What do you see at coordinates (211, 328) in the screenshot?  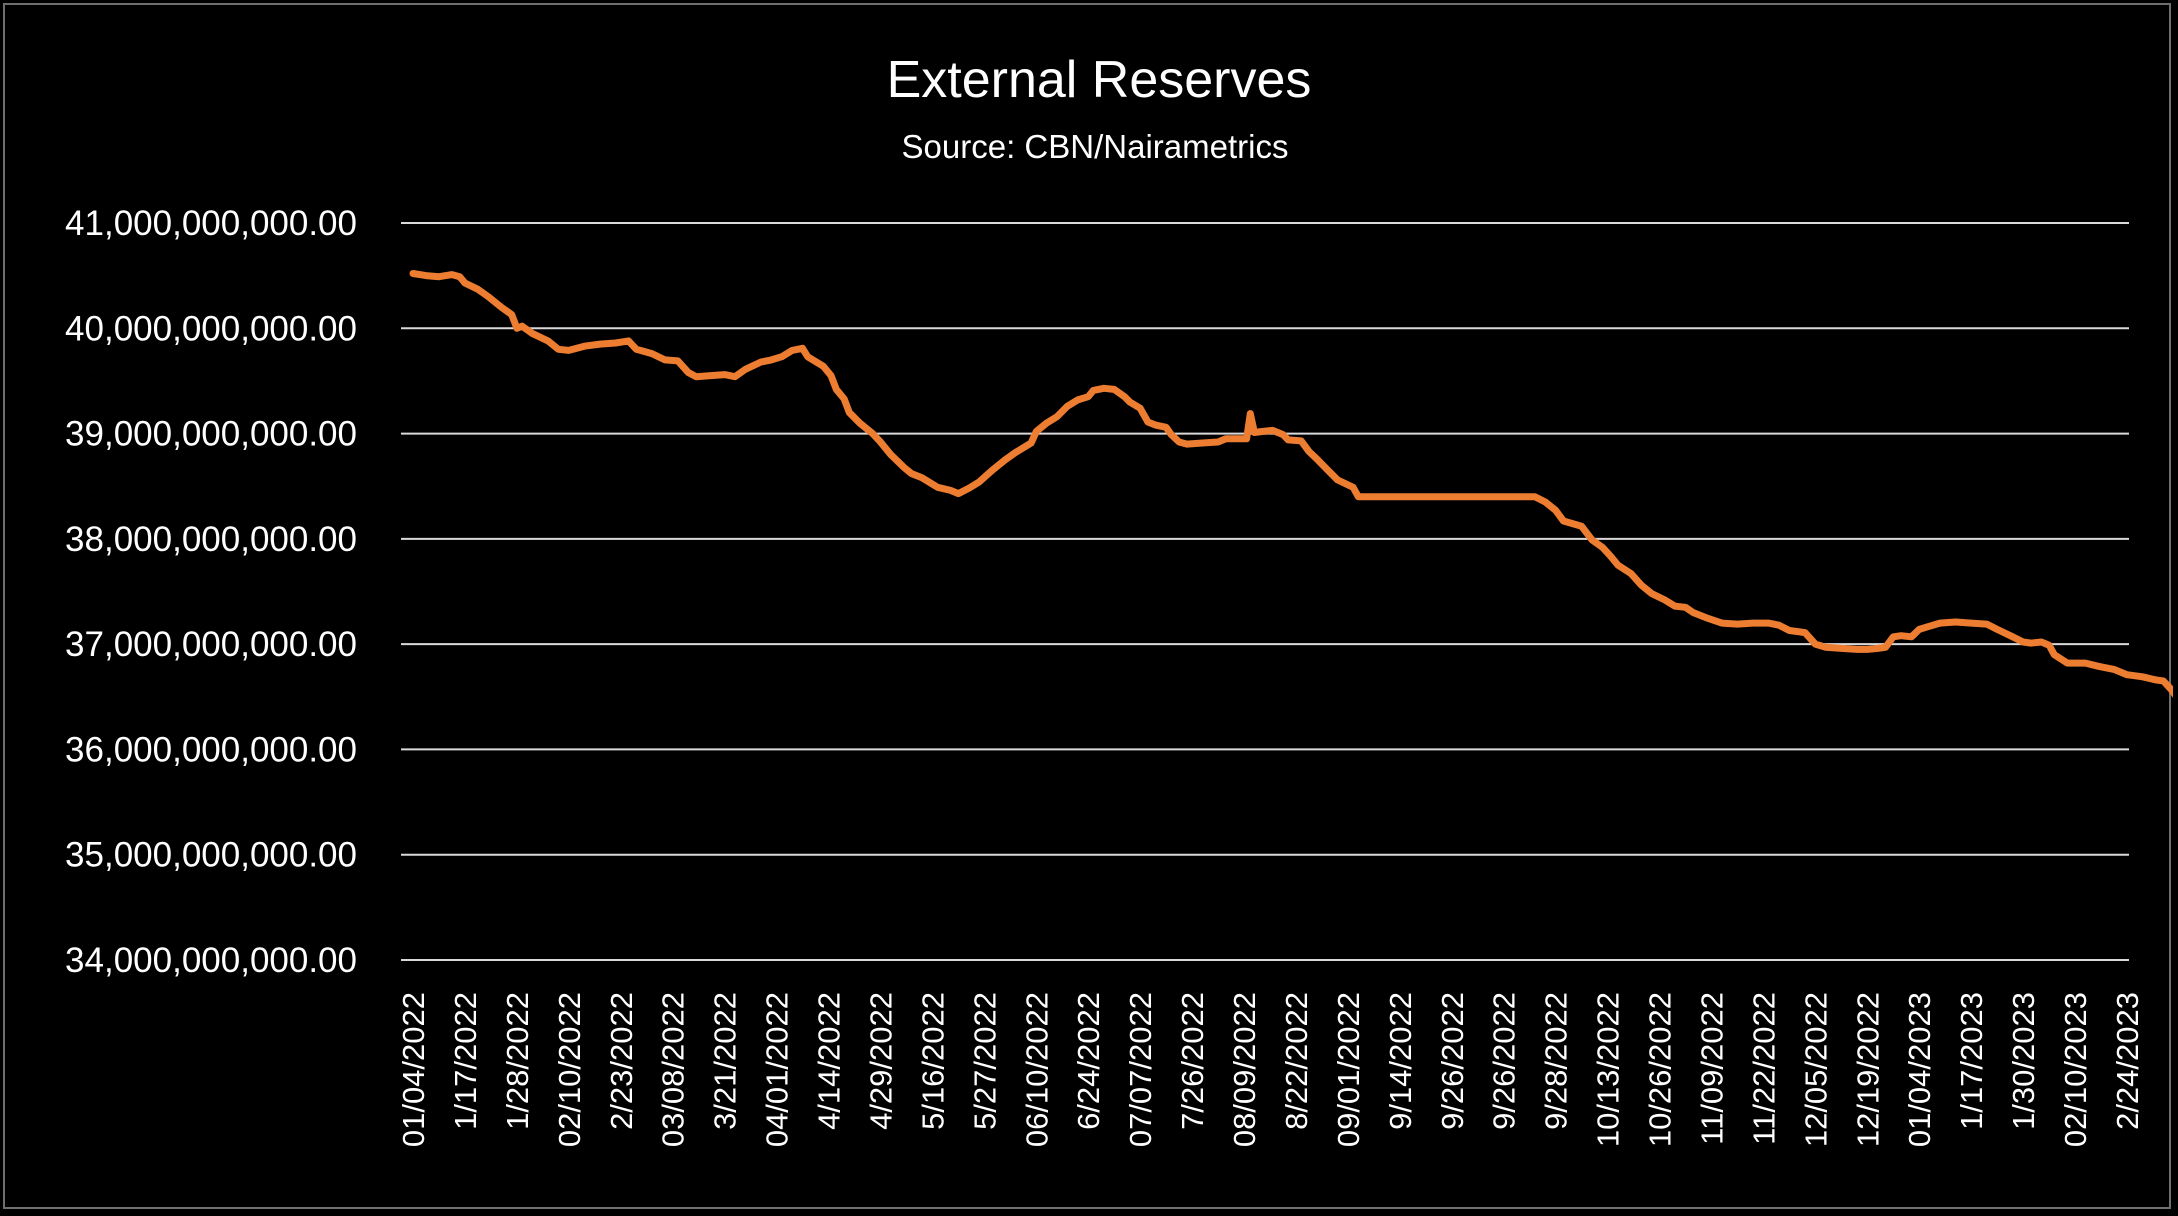 I see `y-tick-label: 40,000,000,000.00` at bounding box center [211, 328].